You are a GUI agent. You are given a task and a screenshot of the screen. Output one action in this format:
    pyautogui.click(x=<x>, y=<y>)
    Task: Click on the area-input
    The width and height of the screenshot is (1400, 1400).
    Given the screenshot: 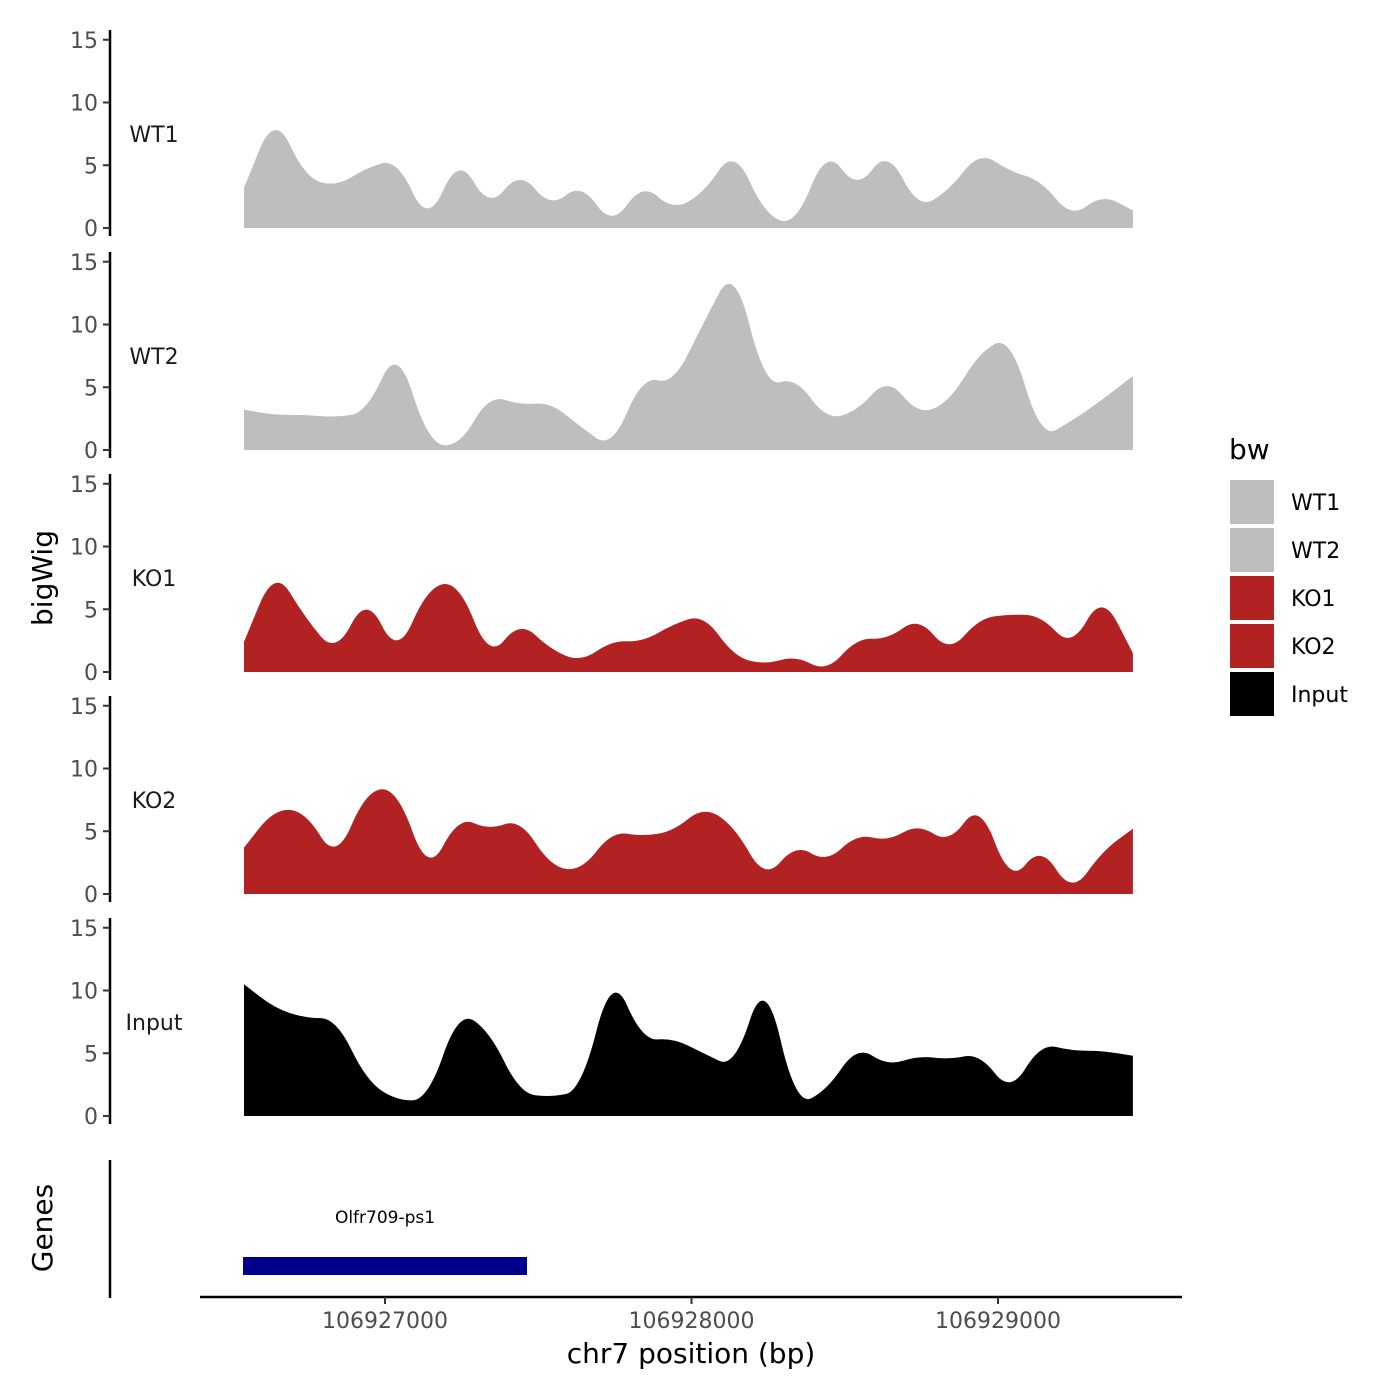 What is the action you would take?
    pyautogui.click(x=688, y=1050)
    